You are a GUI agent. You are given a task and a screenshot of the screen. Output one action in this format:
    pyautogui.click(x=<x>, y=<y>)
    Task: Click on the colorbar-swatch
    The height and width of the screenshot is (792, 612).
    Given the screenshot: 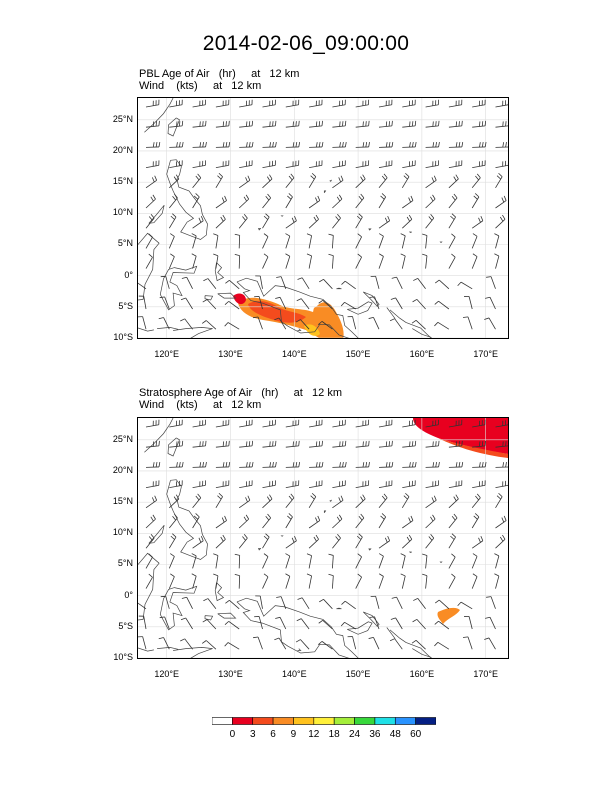 What is the action you would take?
    pyautogui.click(x=365, y=721)
    